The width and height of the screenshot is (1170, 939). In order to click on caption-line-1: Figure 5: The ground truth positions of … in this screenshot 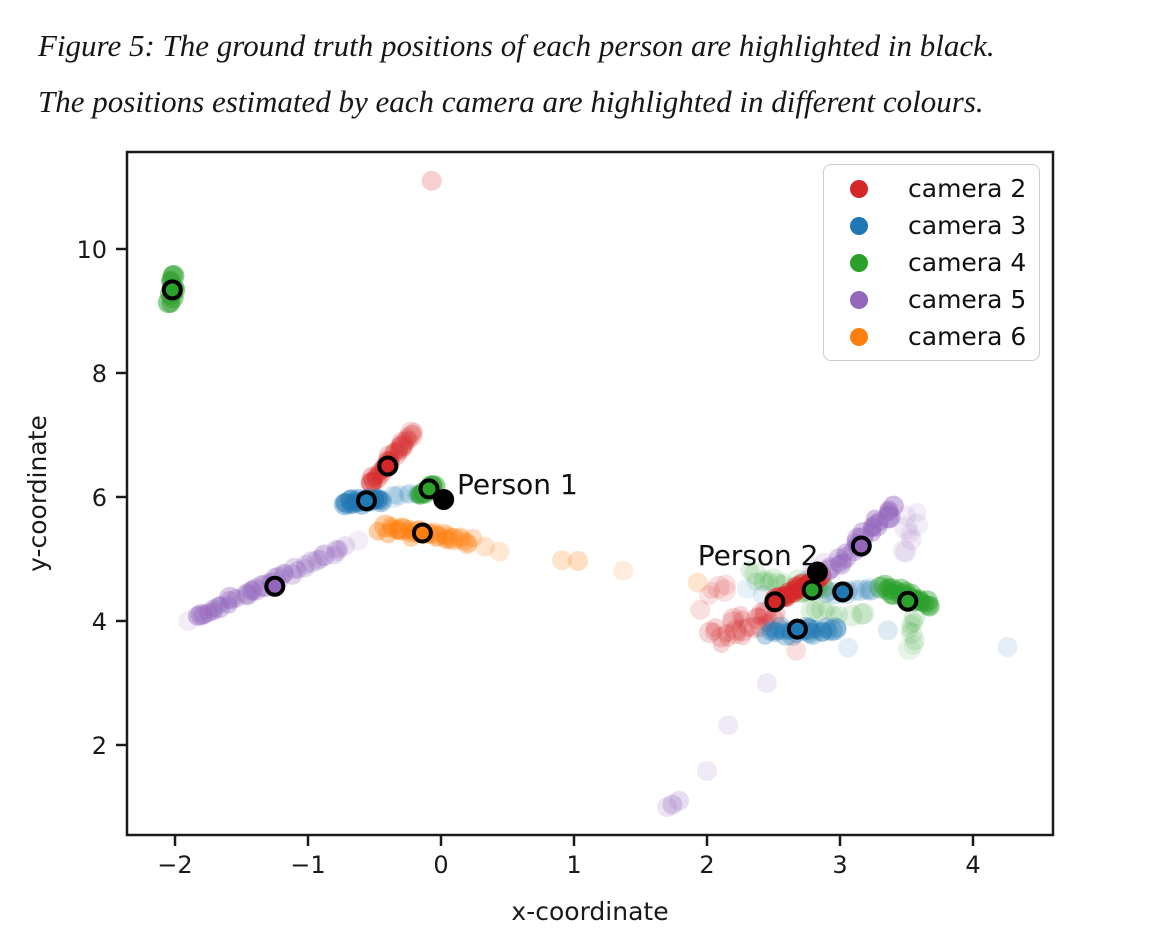, I will do `click(516, 45)`.